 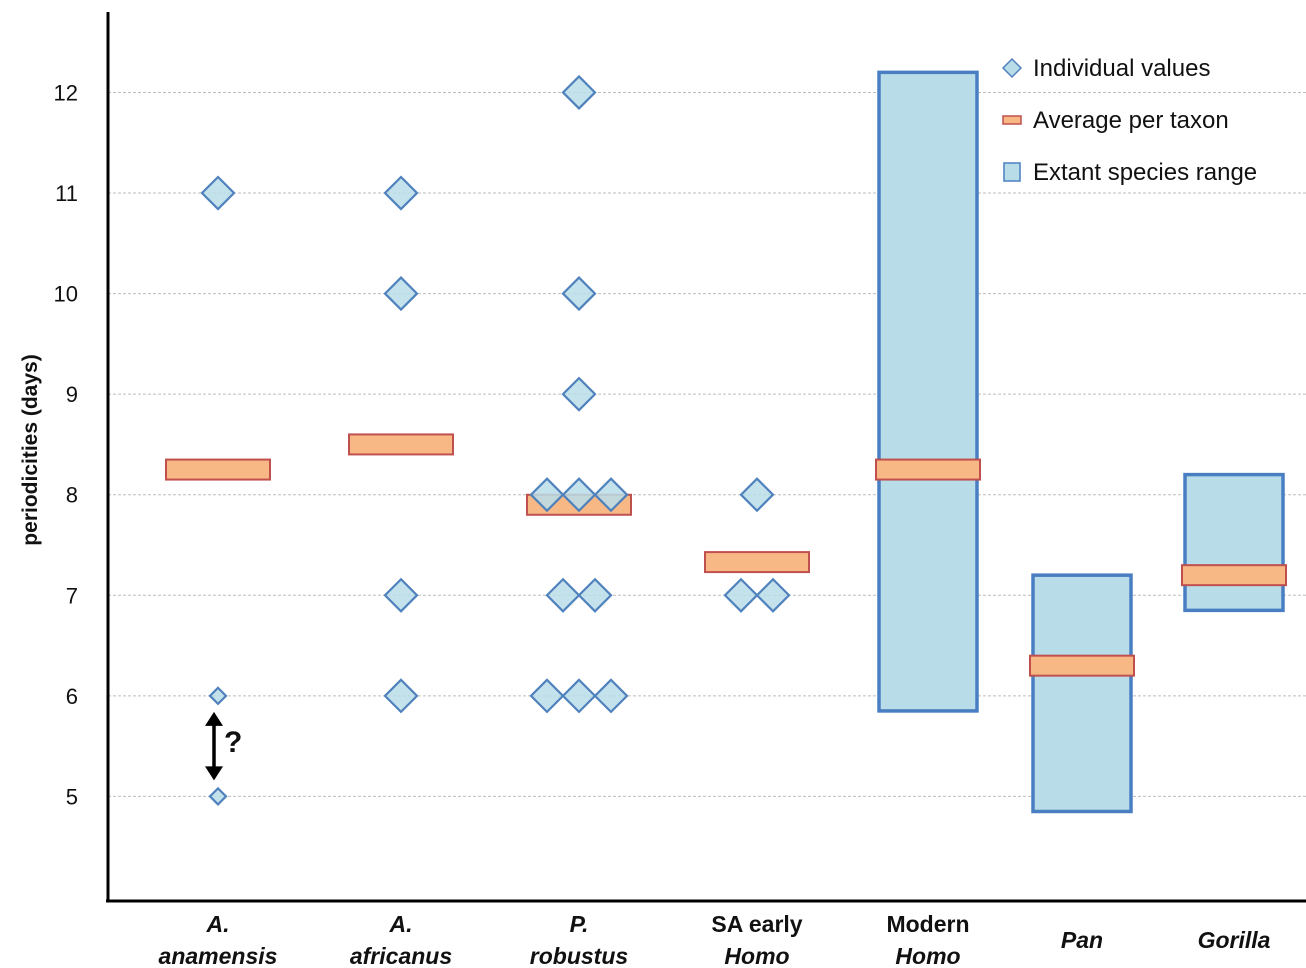 I want to click on category-label: Modern, so click(x=927, y=924).